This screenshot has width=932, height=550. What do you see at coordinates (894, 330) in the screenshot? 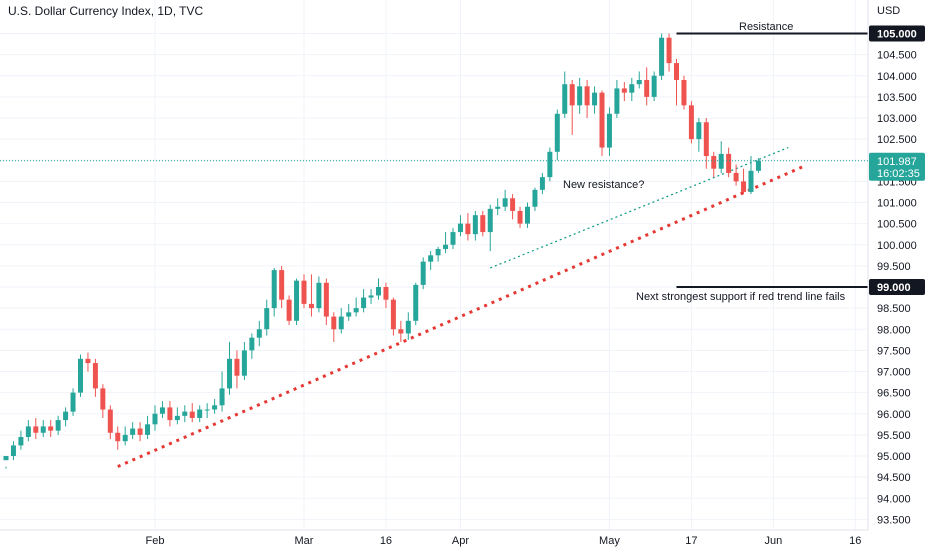
I see `price-tick-label: 98.000` at bounding box center [894, 330].